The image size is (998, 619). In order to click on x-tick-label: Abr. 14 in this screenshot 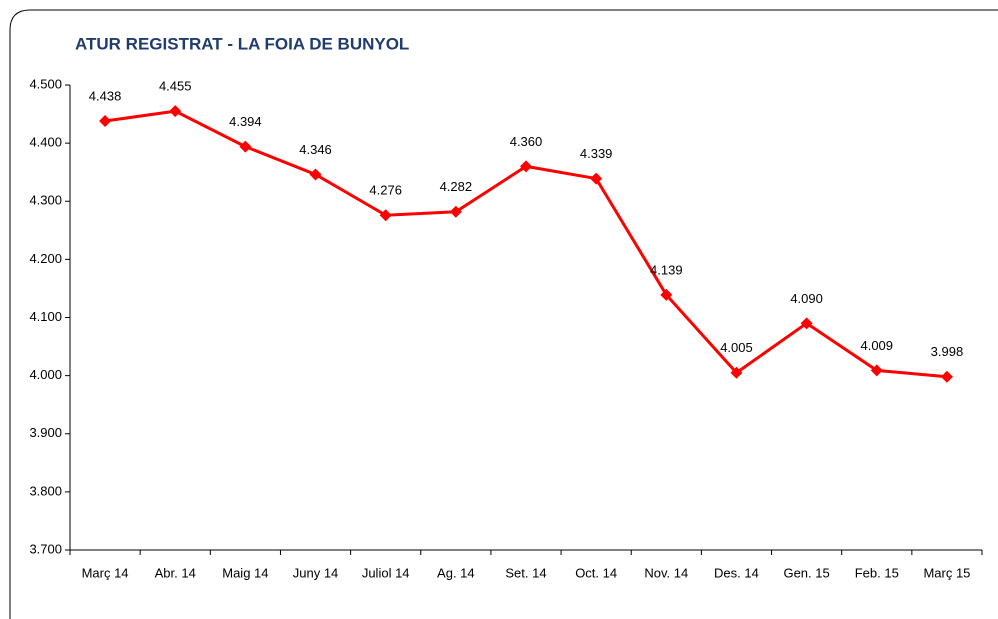, I will do `click(175, 572)`.